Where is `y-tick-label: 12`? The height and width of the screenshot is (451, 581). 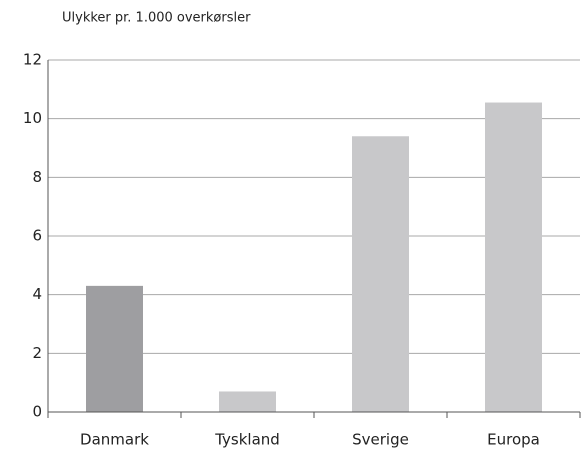
y-tick-label: 12 is located at coordinates (32, 60).